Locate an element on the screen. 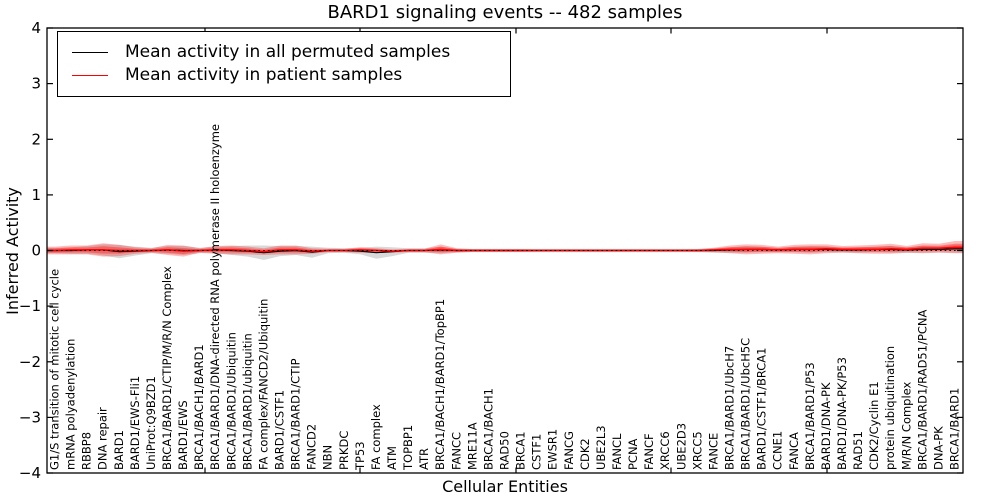 The width and height of the screenshot is (1000, 500). x-tick-label: TP53 is located at coordinates (360, 456).